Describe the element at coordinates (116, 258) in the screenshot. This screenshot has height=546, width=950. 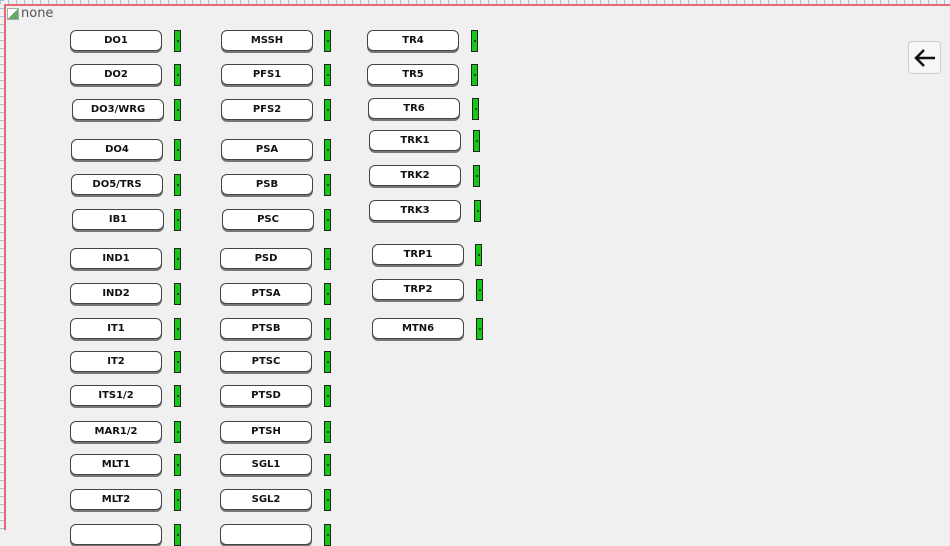
I see `signal-button: IND1` at that location.